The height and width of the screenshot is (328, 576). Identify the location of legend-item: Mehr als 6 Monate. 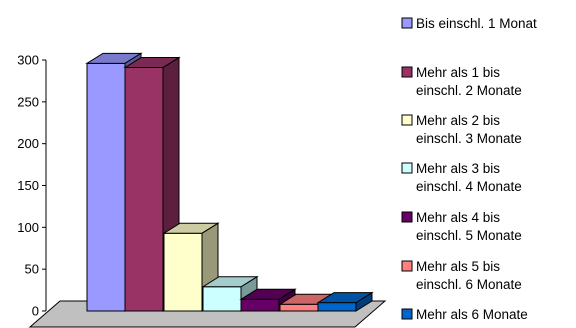
(464, 314).